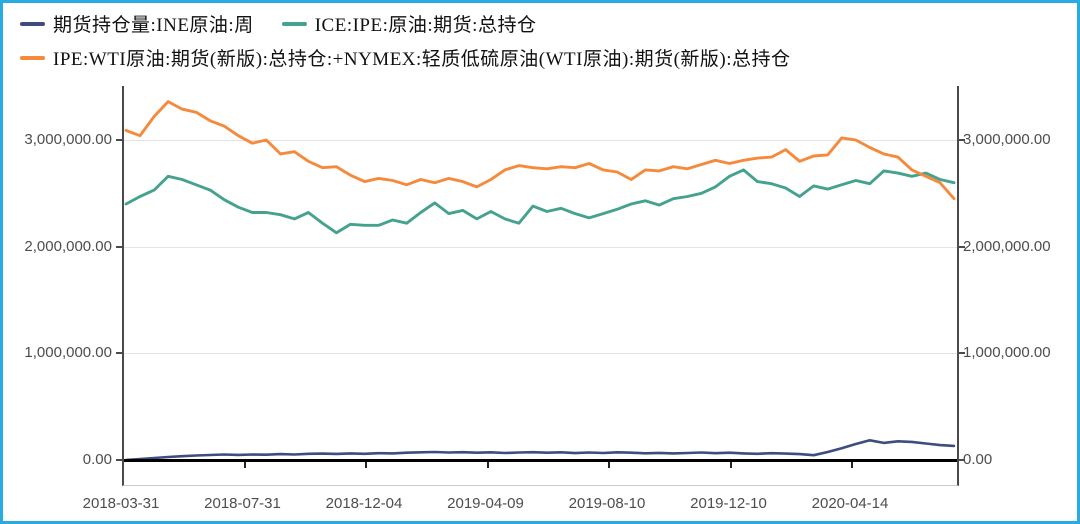 The image size is (1080, 524). I want to click on x-axis-label: 2018-07-31, so click(242, 503).